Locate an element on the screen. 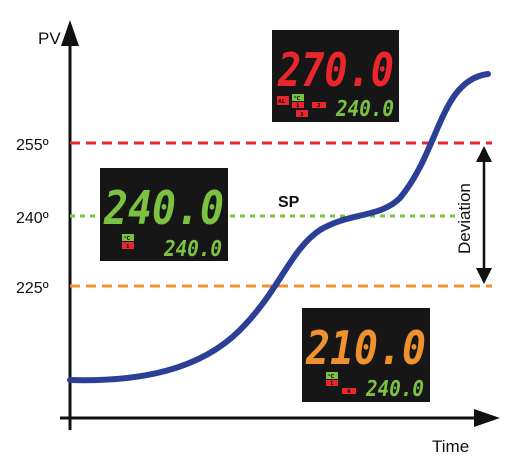 Image resolution: width=507 pixels, height=463 pixels. sp-label: SP is located at coordinates (289, 202).